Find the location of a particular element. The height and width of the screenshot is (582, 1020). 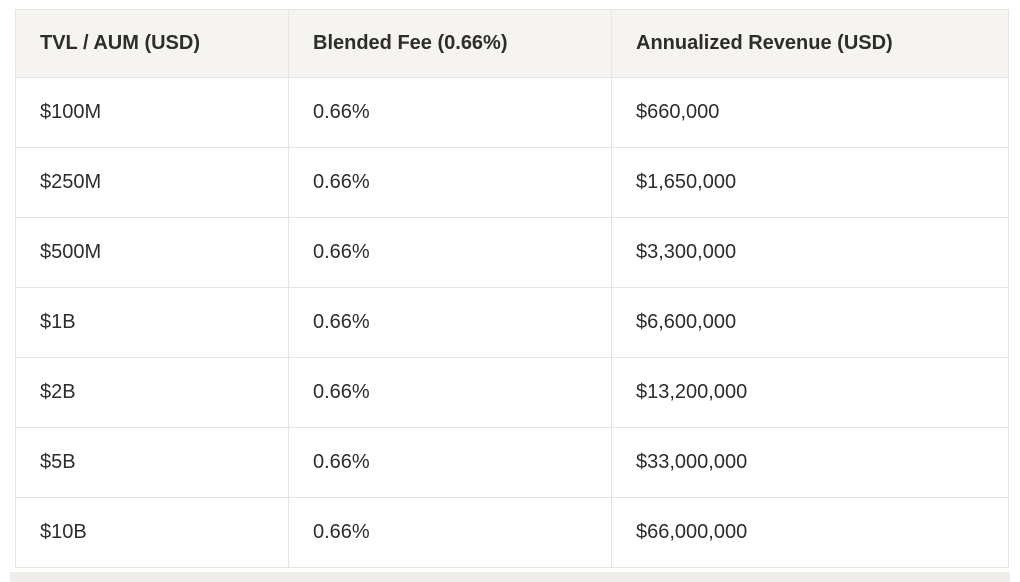

table-row: $2B 0.66% $13,200,000 is located at coordinates (512, 392).